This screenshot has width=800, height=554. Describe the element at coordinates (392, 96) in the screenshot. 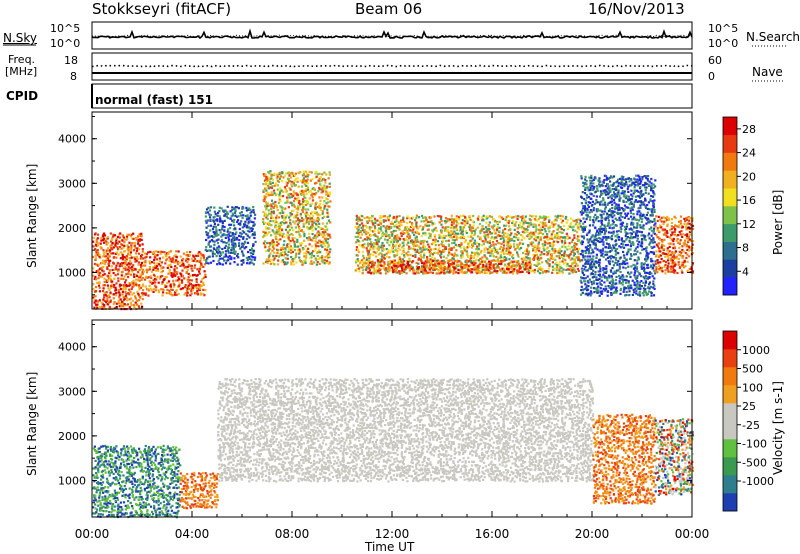

I see `cpid-panel` at that location.